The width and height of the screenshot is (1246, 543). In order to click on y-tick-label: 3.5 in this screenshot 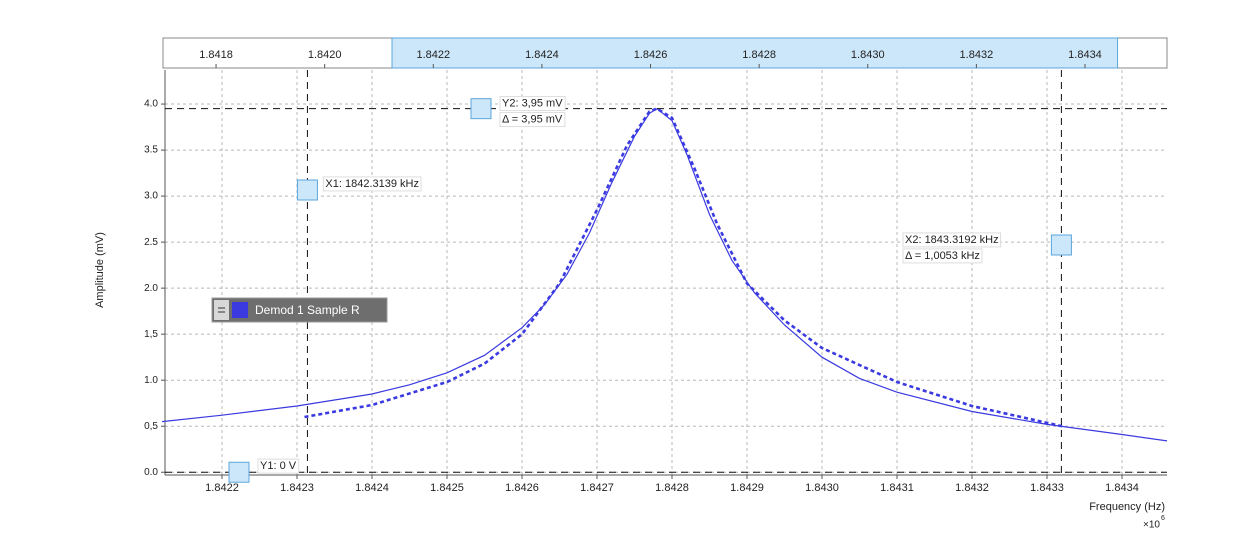, I will do `click(151, 150)`.